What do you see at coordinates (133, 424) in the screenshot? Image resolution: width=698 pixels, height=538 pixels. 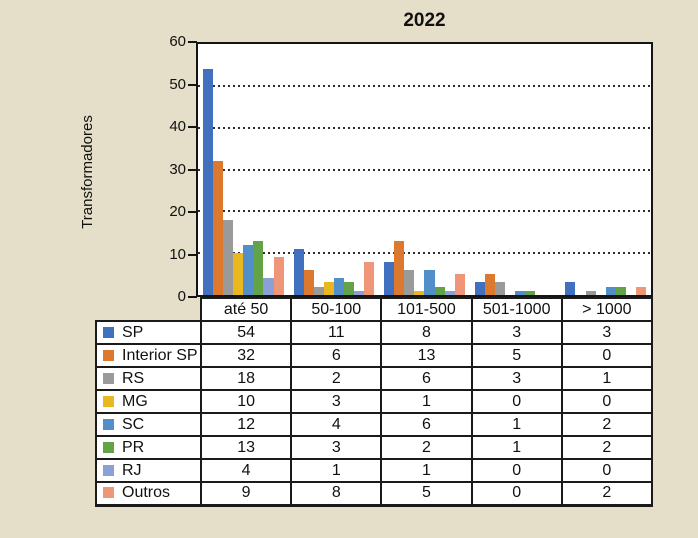 I see `series-label: SC` at bounding box center [133, 424].